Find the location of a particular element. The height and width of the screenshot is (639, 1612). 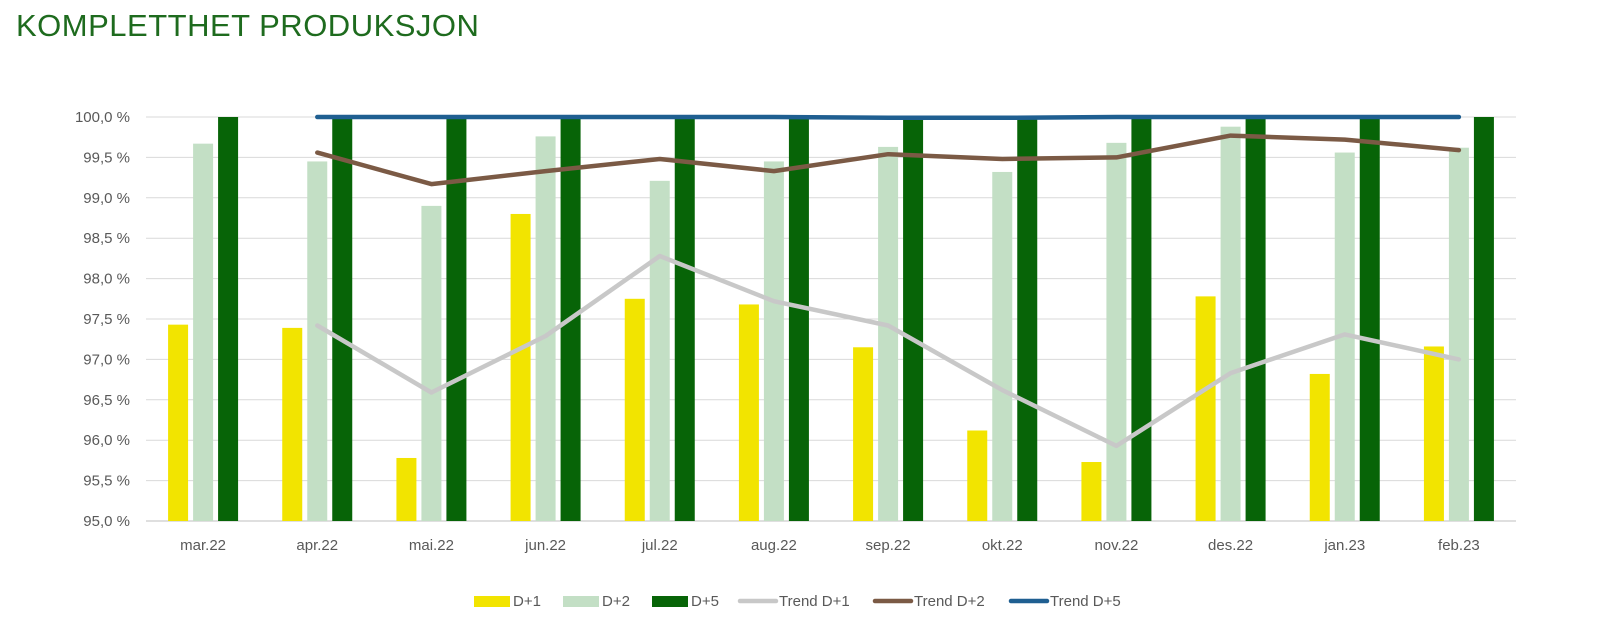

x-tick-label: okt.22 is located at coordinates (1002, 545).